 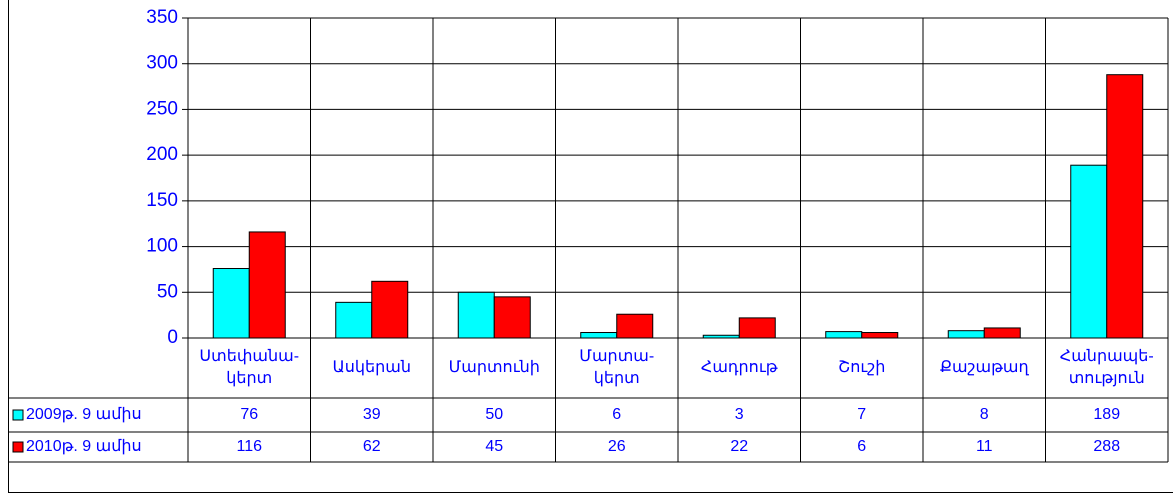 I want to click on table-value: 288, so click(x=1107, y=446).